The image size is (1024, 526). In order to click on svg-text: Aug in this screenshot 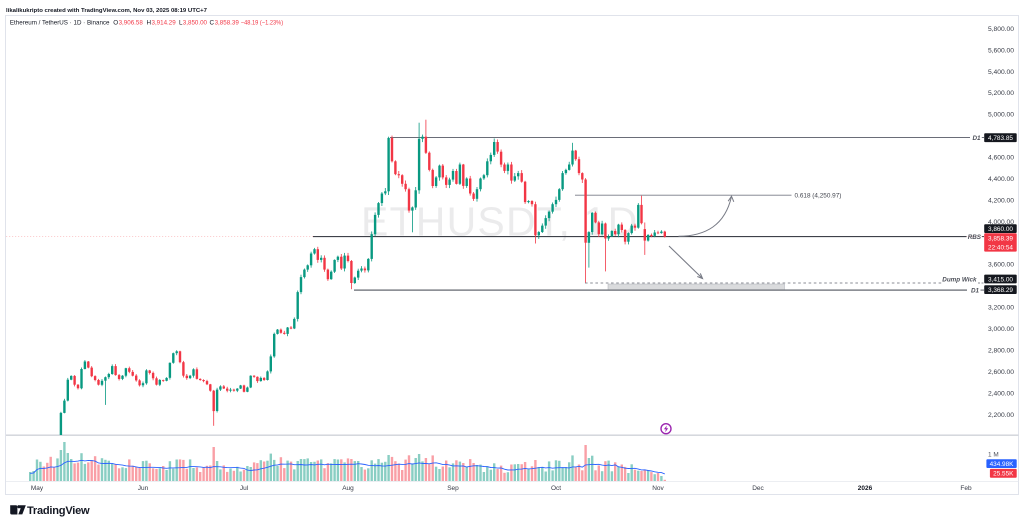, I will do `click(348, 488)`.